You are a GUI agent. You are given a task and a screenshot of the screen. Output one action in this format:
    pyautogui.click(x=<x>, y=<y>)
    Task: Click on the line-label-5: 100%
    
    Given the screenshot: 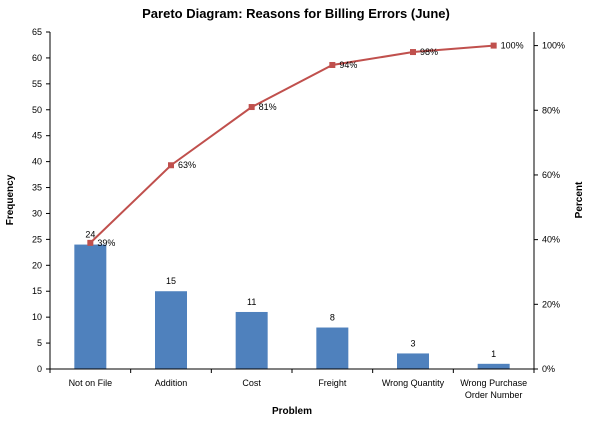 What is the action you would take?
    pyautogui.click(x=512, y=46)
    